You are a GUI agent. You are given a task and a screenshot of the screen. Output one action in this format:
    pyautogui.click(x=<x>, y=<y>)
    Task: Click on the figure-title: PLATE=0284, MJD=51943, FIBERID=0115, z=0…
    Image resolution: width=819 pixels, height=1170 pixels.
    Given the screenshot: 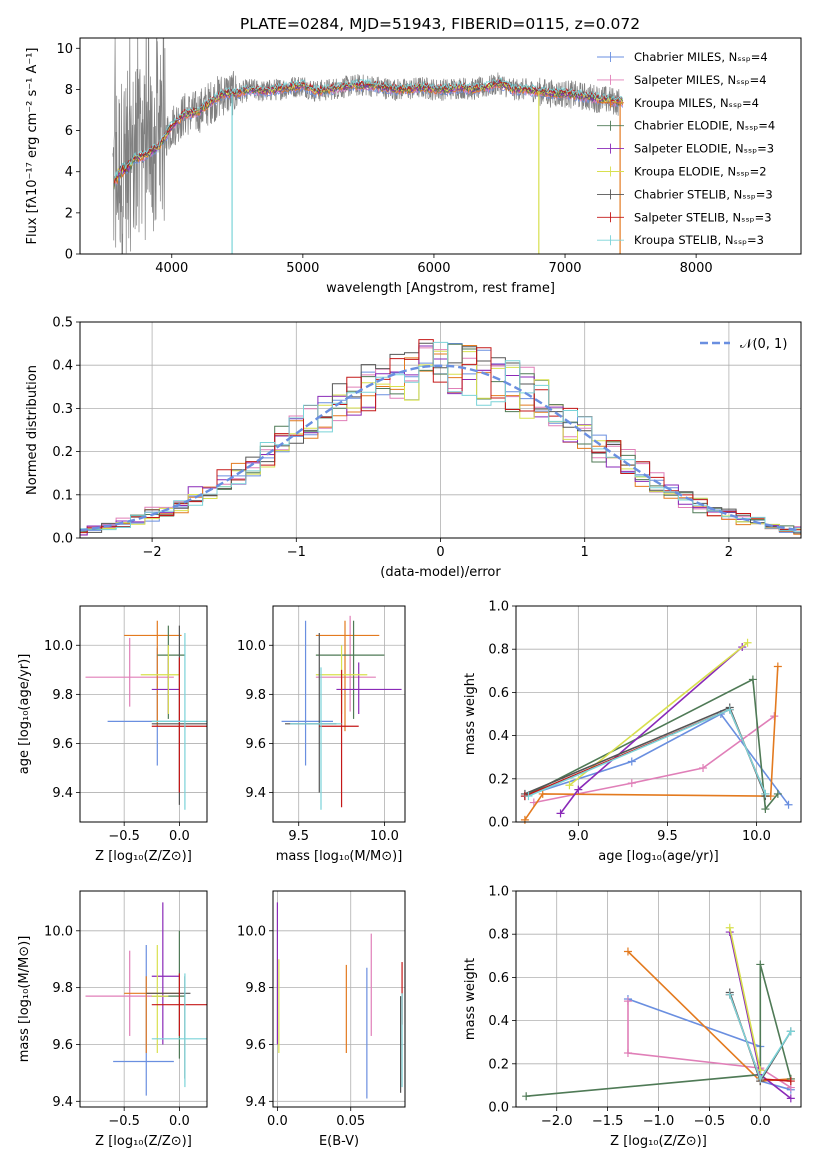 What is the action you would take?
    pyautogui.click(x=440, y=24)
    